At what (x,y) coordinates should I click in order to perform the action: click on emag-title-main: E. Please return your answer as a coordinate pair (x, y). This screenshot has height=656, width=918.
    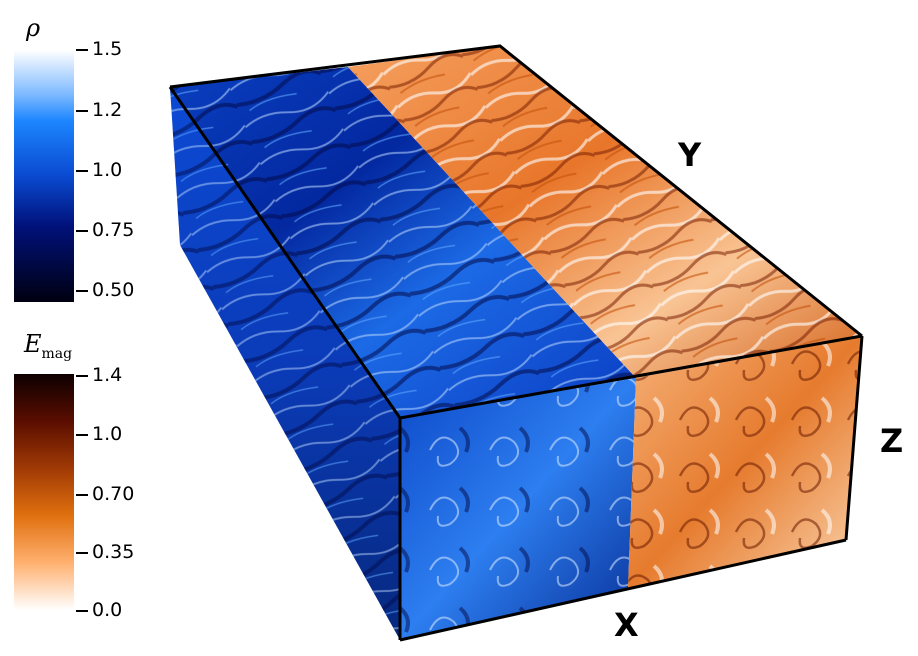
    Looking at the image, I should click on (33, 344).